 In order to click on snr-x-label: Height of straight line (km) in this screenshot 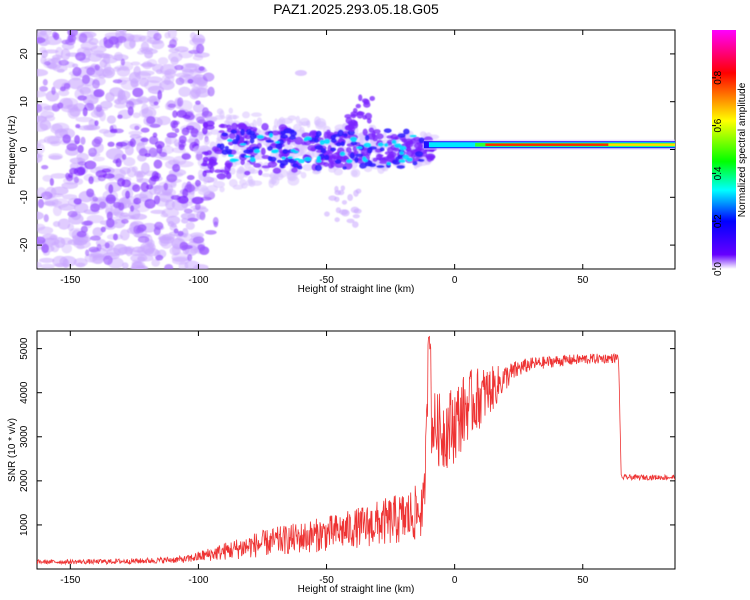, I will do `click(356, 589)`.